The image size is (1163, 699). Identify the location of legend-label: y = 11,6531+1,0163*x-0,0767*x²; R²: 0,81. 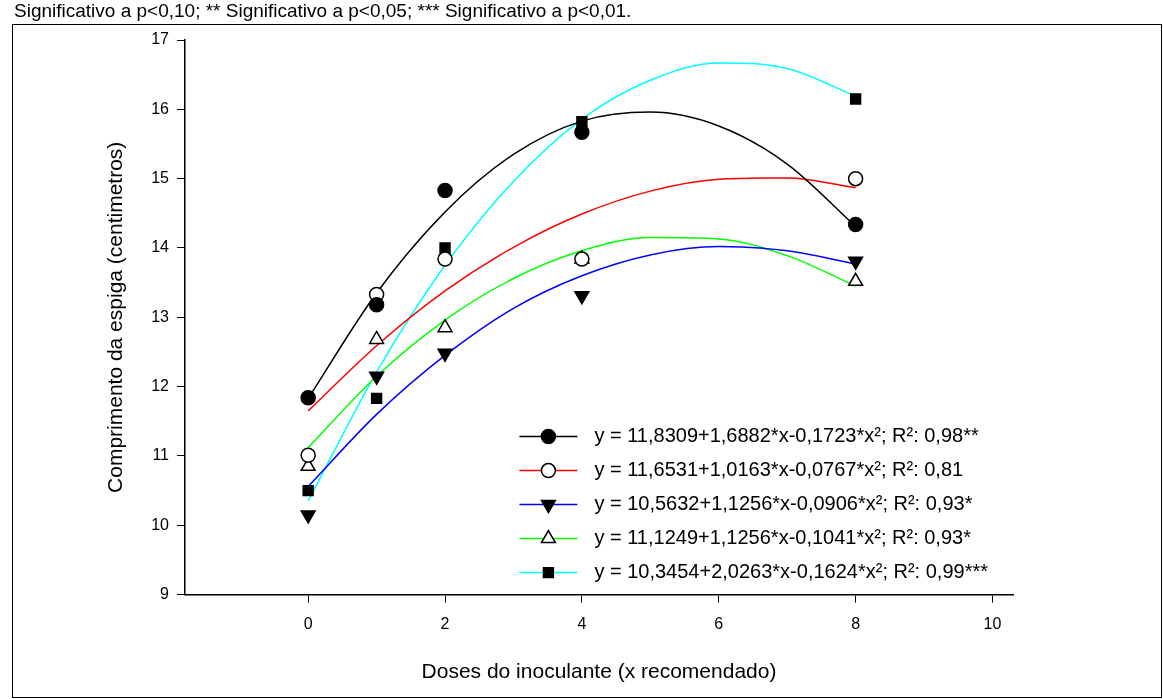
(779, 469).